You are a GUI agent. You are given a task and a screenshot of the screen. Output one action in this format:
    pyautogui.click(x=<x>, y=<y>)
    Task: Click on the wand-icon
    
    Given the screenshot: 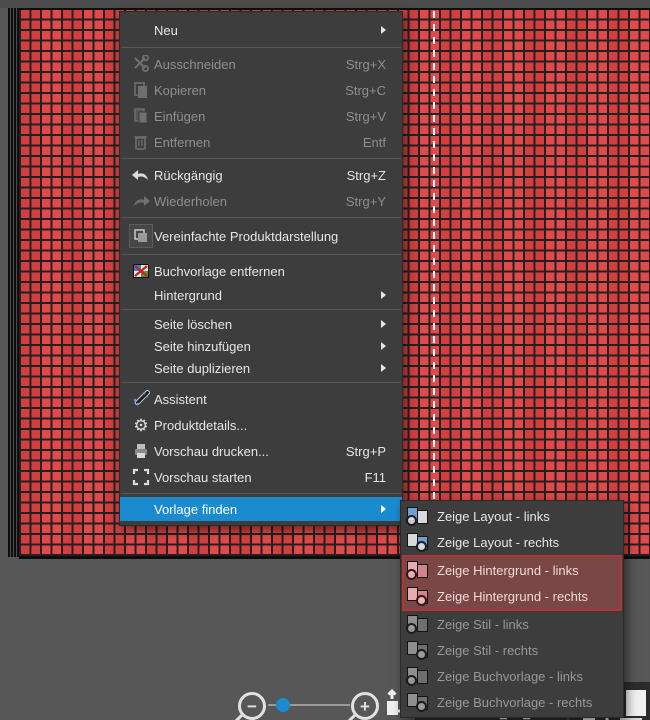 What is the action you would take?
    pyautogui.click(x=141, y=399)
    